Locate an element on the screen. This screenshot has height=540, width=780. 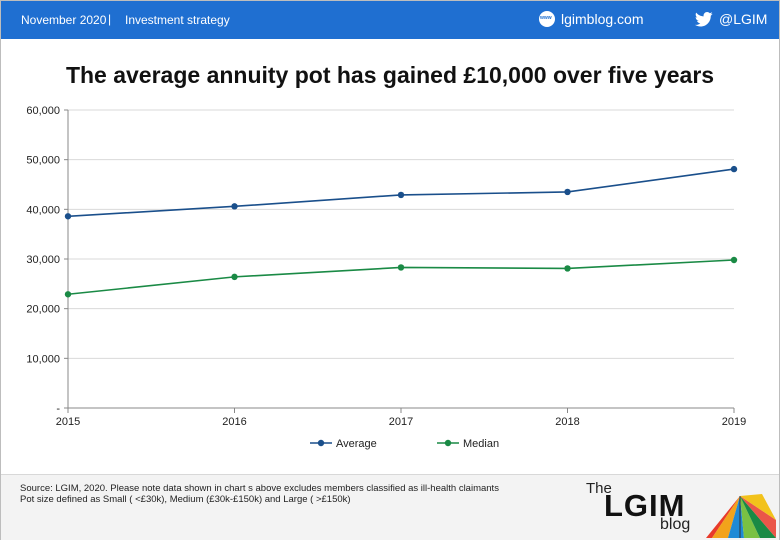
umbrella-logo-icon is located at coordinates (741, 516).